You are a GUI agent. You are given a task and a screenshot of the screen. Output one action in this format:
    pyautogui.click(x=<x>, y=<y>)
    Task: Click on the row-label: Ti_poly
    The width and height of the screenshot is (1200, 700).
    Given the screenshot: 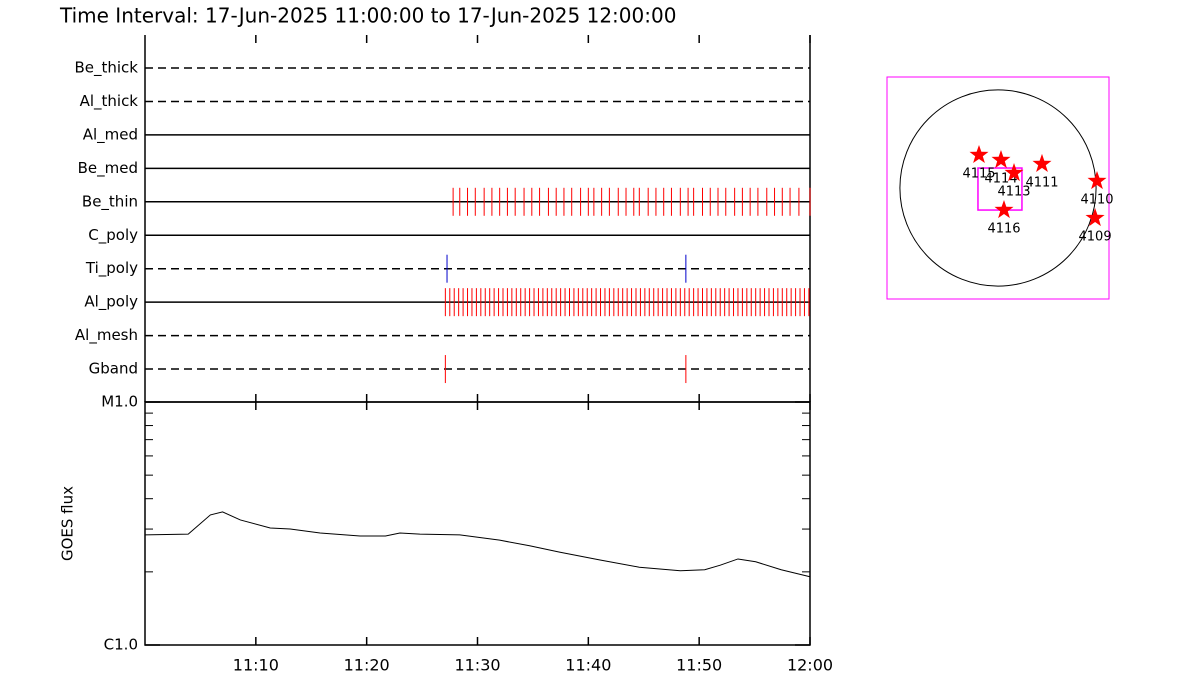 What is the action you would take?
    pyautogui.click(x=111, y=268)
    